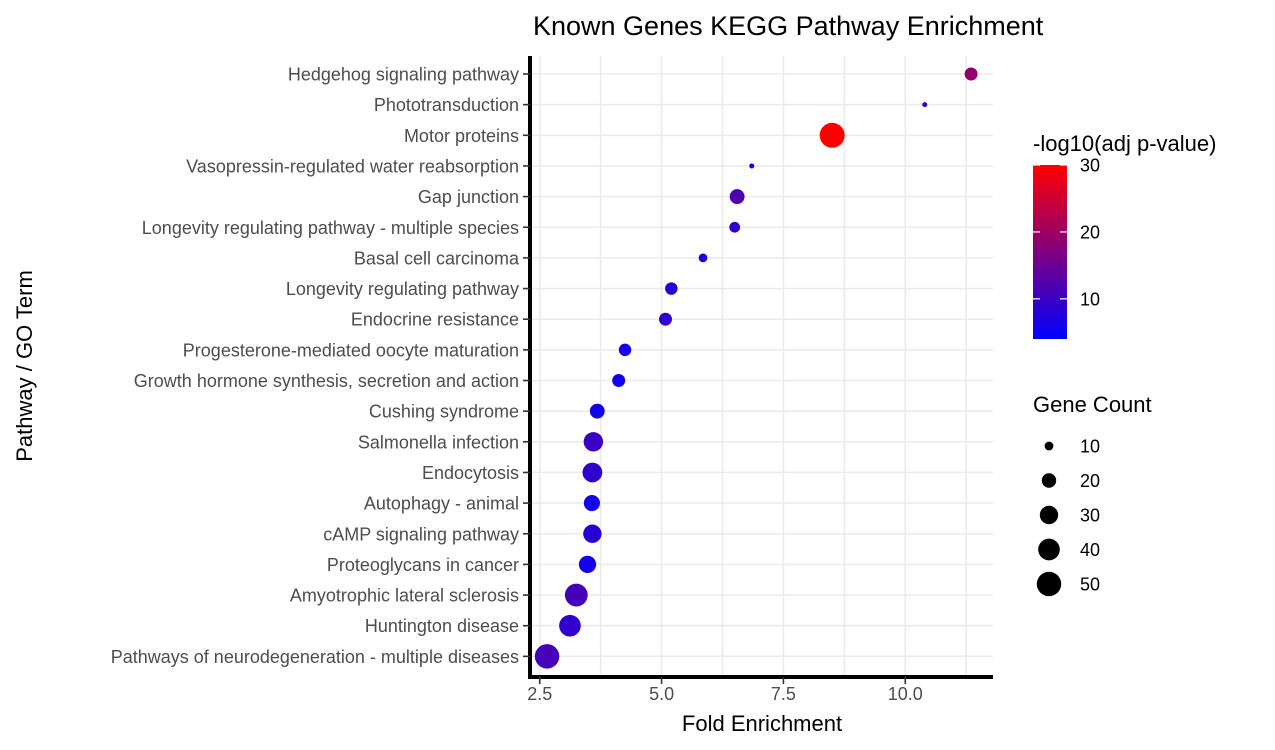  Describe the element at coordinates (352, 166) in the screenshot. I see `y-tick-label: Vasopressin-regulated water reabsorption` at that location.